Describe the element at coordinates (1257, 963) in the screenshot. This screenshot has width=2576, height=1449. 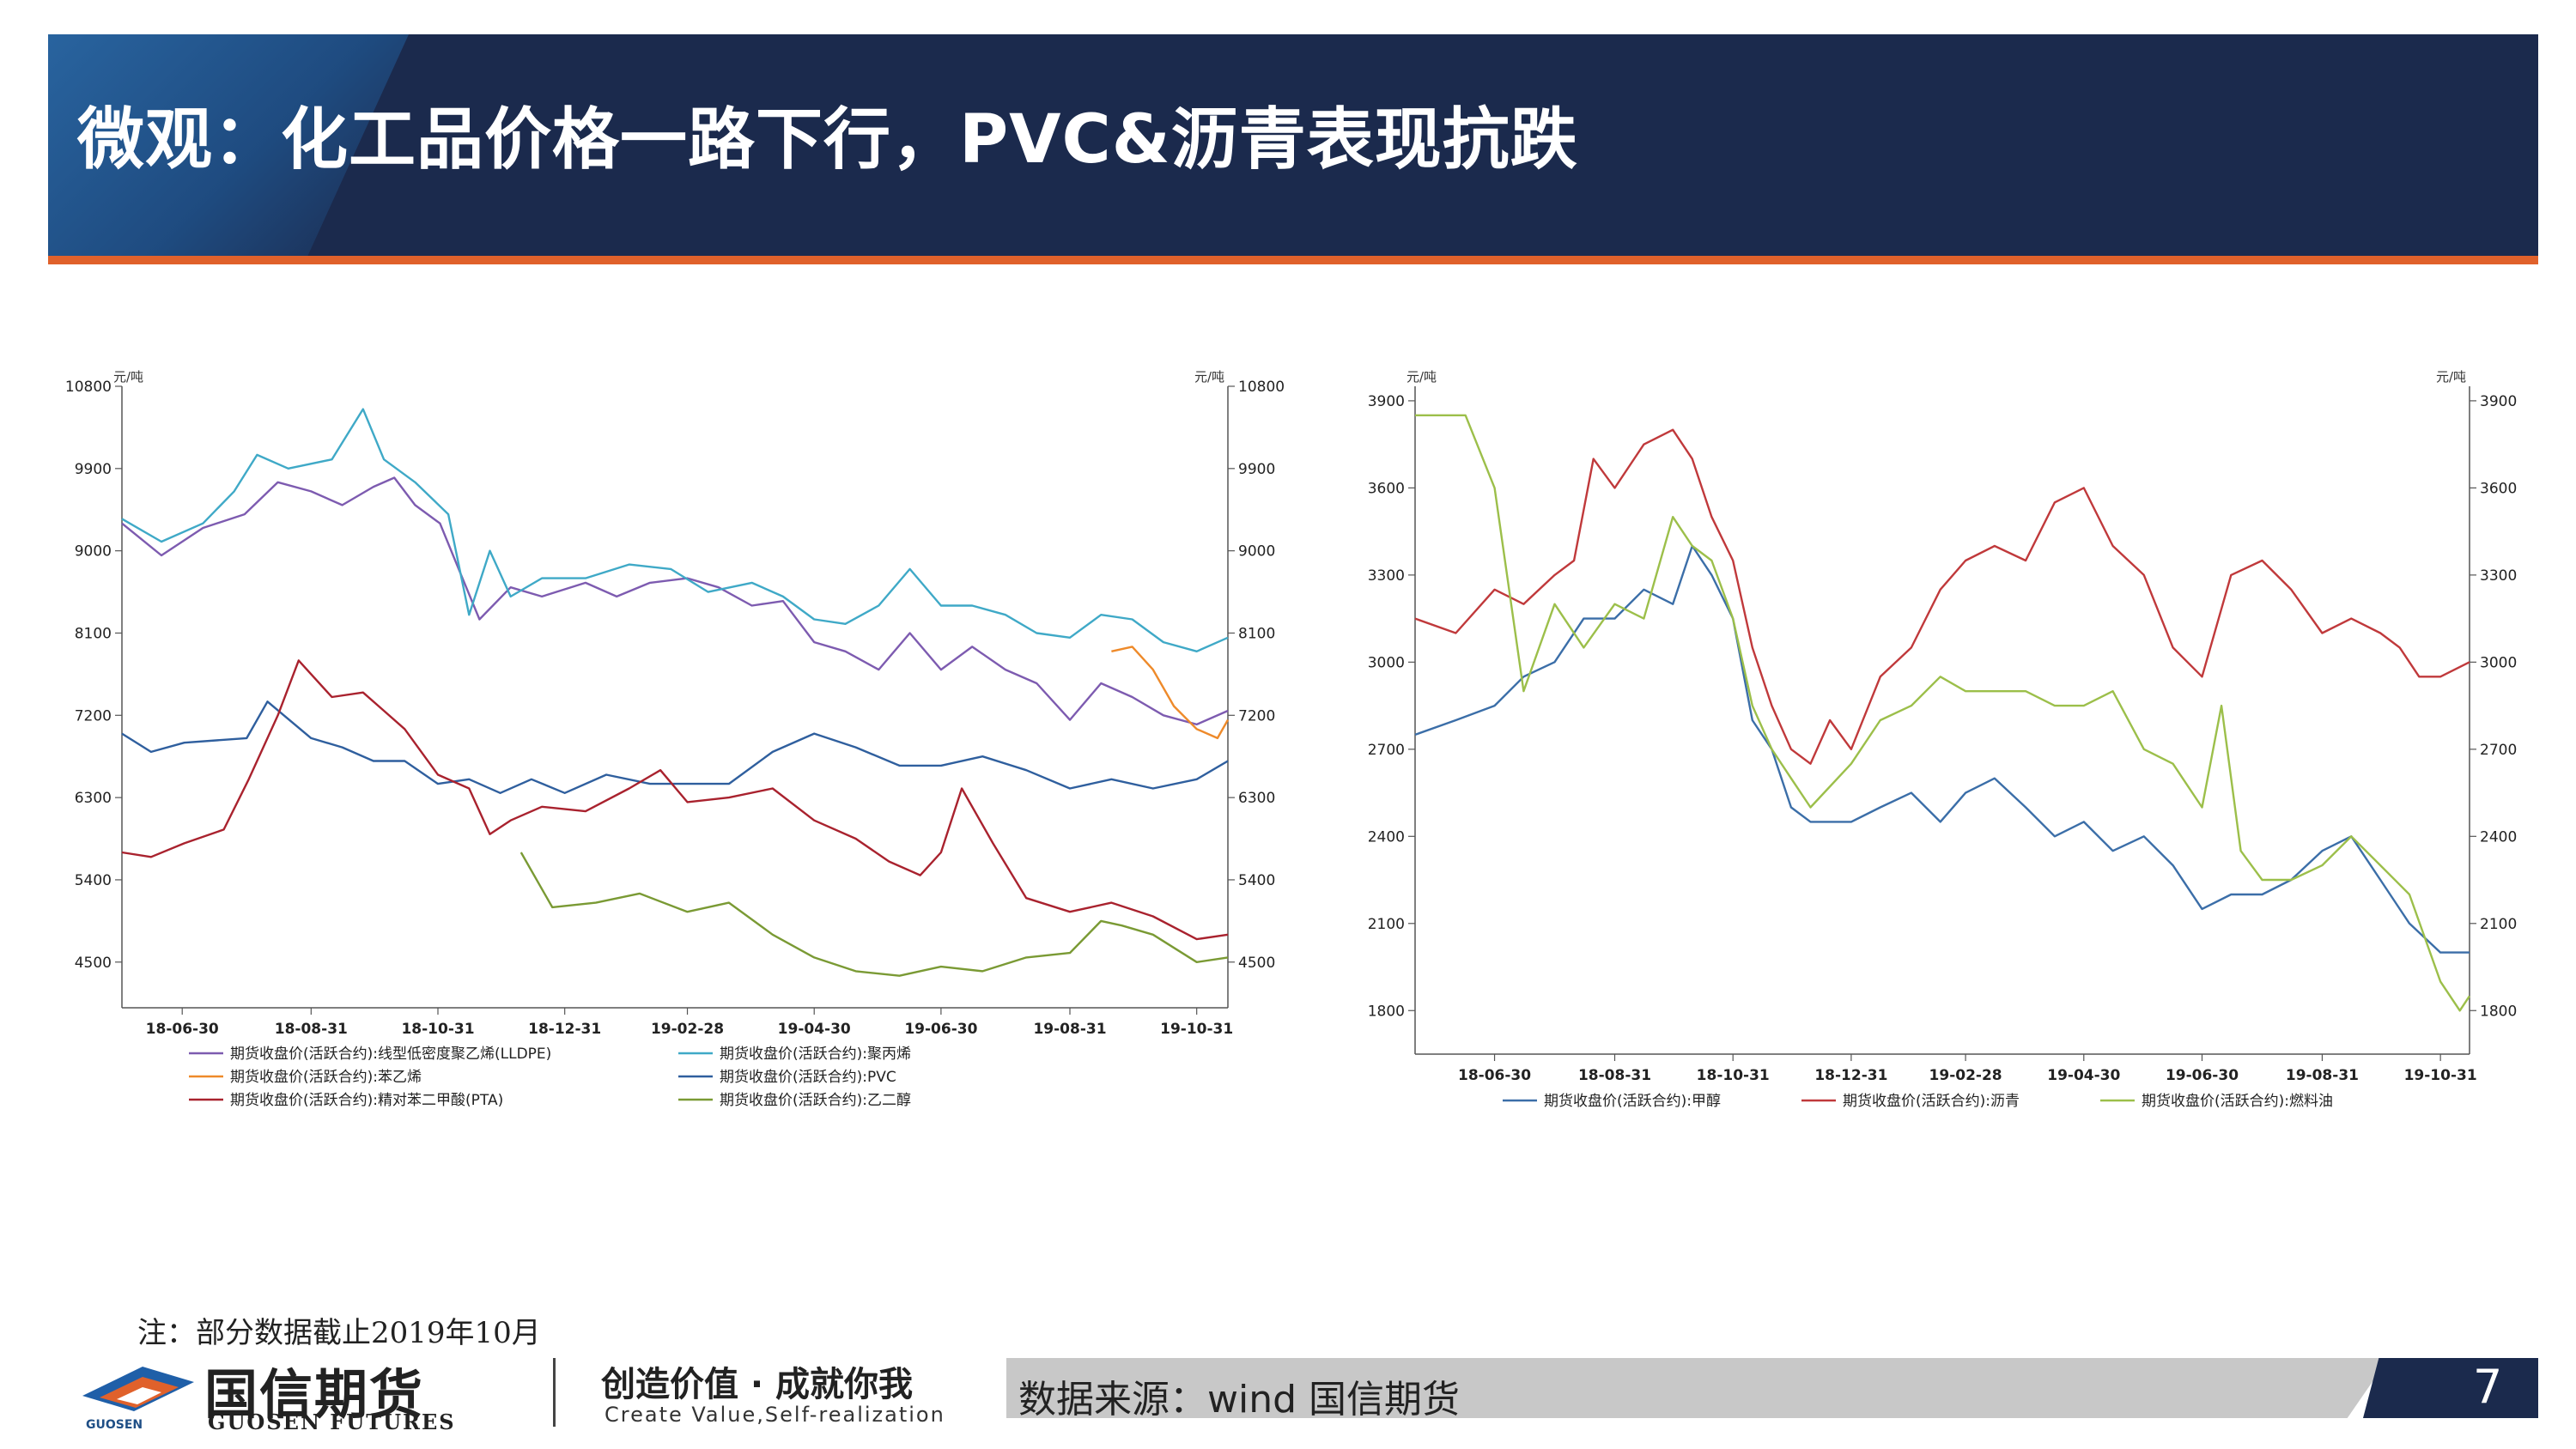
I see `y-tick-label-right: 4500` at that location.